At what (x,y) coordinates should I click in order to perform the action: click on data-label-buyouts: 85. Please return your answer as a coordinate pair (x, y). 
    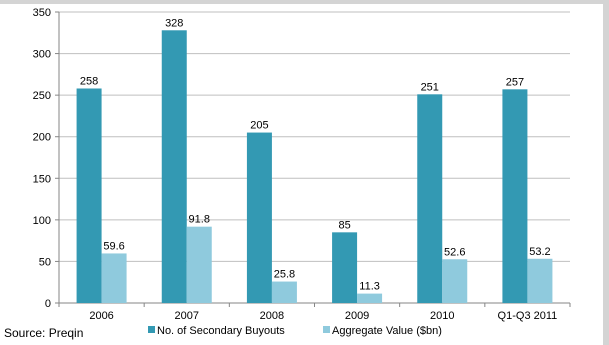
    Looking at the image, I should click on (344, 225).